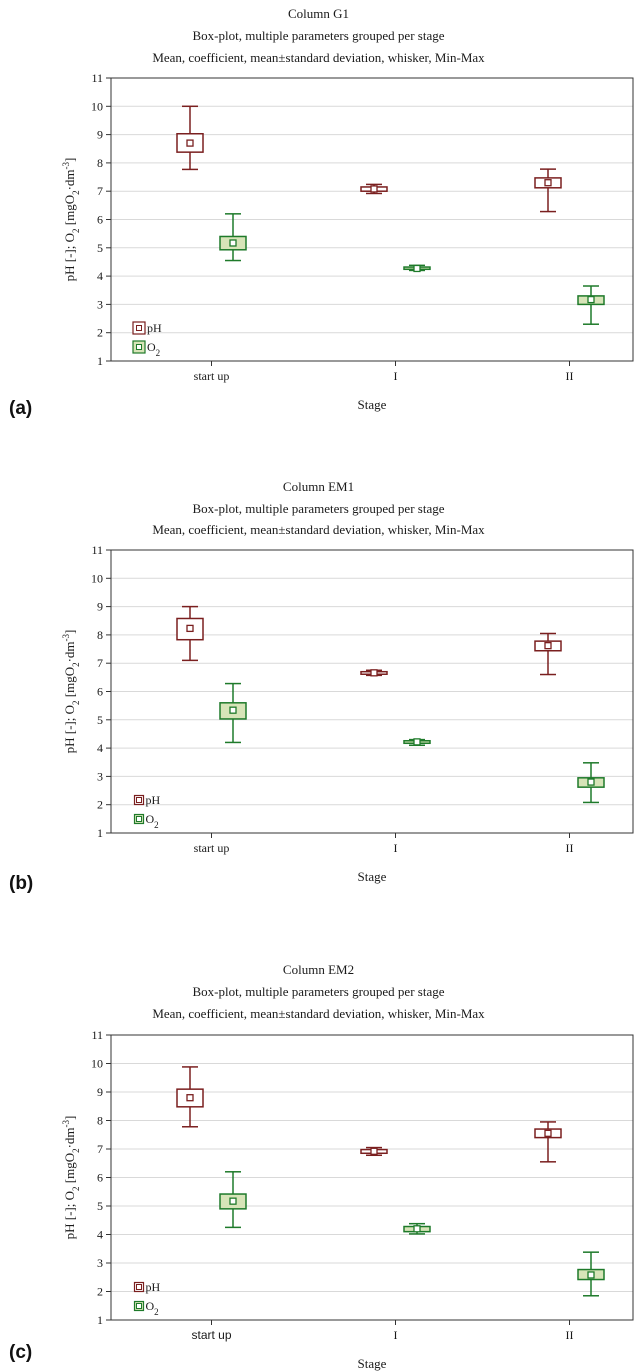 The height and width of the screenshot is (1372, 637). What do you see at coordinates (372, 1363) in the screenshot?
I see `x-axis-label: Stage` at bounding box center [372, 1363].